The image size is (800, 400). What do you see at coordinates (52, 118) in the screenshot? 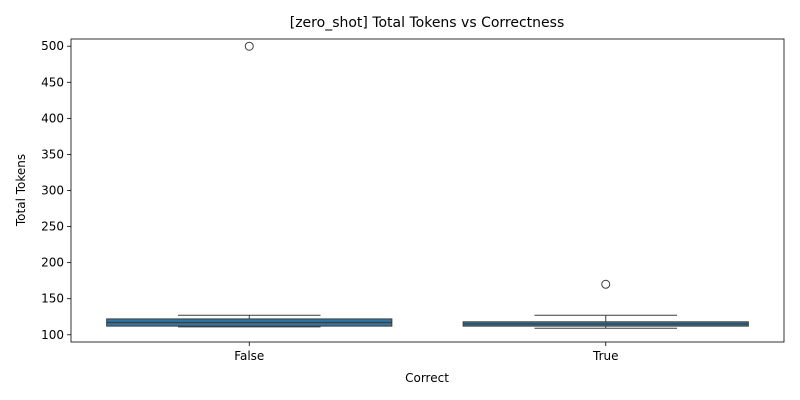
I see `y-tick-label: 400` at bounding box center [52, 118].